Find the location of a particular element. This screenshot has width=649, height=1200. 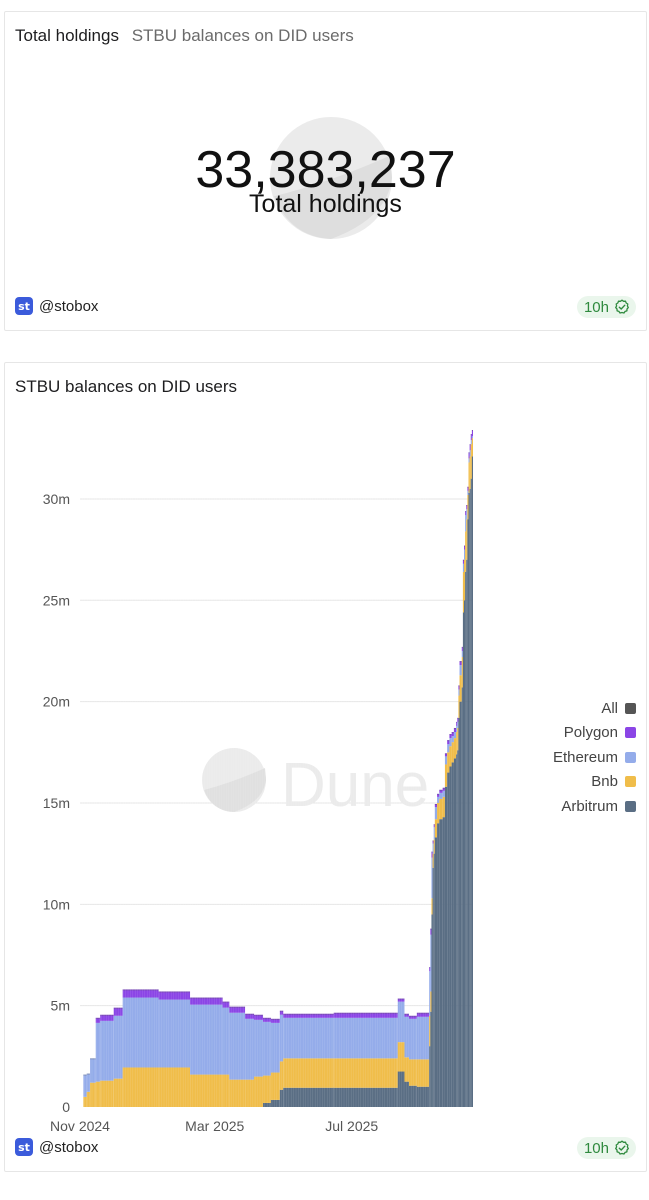

stobox-logo-icon: st is located at coordinates (24, 1147).